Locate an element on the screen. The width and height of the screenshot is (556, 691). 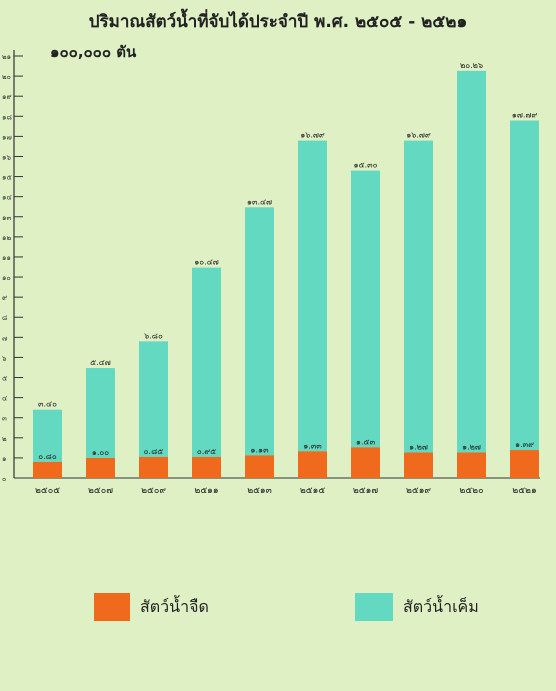
y-tick-label: ๑๔ is located at coordinates (7, 198).